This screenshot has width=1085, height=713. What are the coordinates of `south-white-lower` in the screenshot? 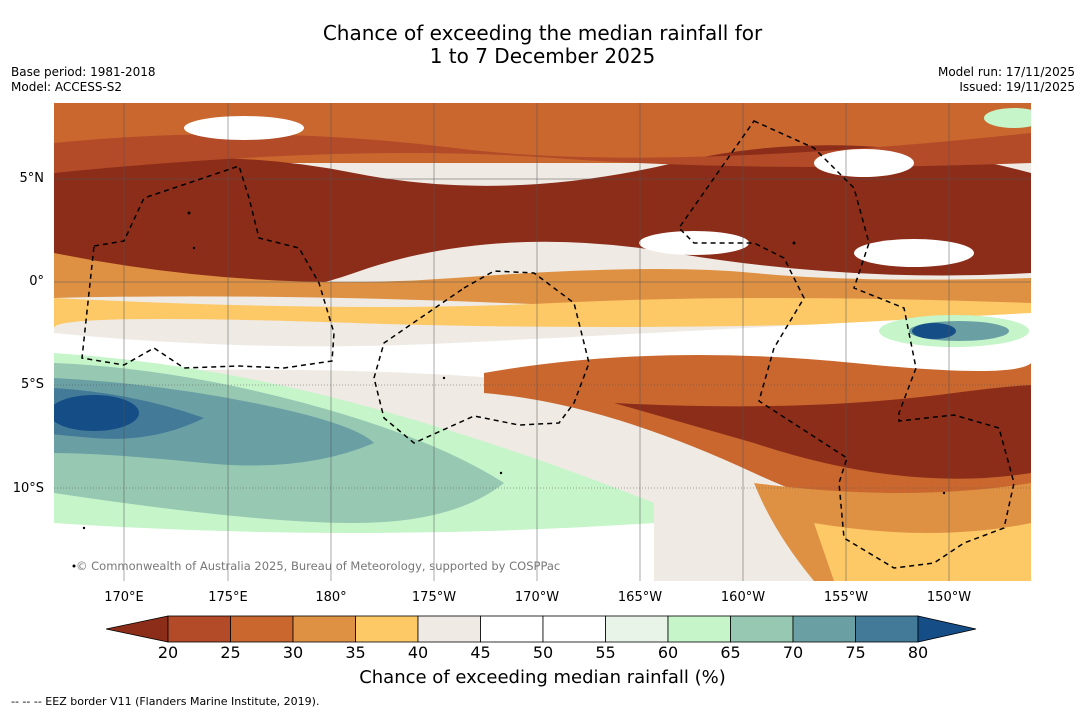 It's located at (354, 552).